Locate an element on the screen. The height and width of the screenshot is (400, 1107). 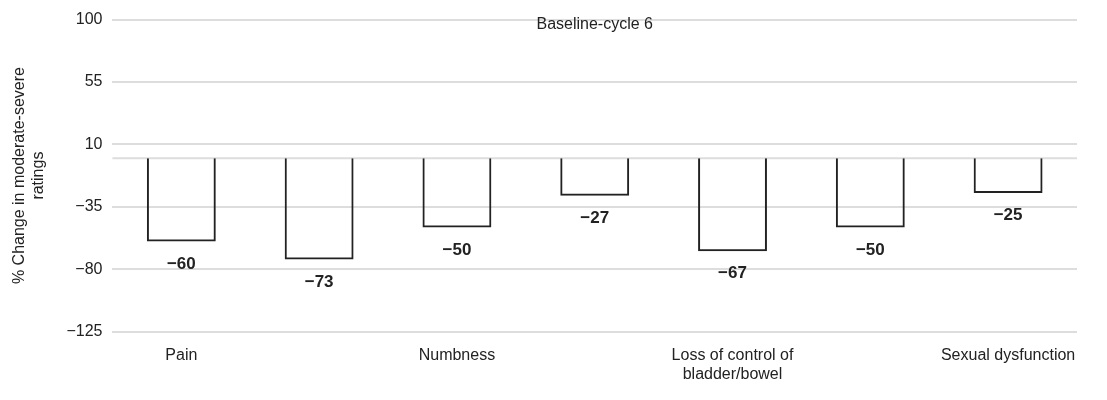
annotation: Baseline-cycle 6 is located at coordinates (595, 24).